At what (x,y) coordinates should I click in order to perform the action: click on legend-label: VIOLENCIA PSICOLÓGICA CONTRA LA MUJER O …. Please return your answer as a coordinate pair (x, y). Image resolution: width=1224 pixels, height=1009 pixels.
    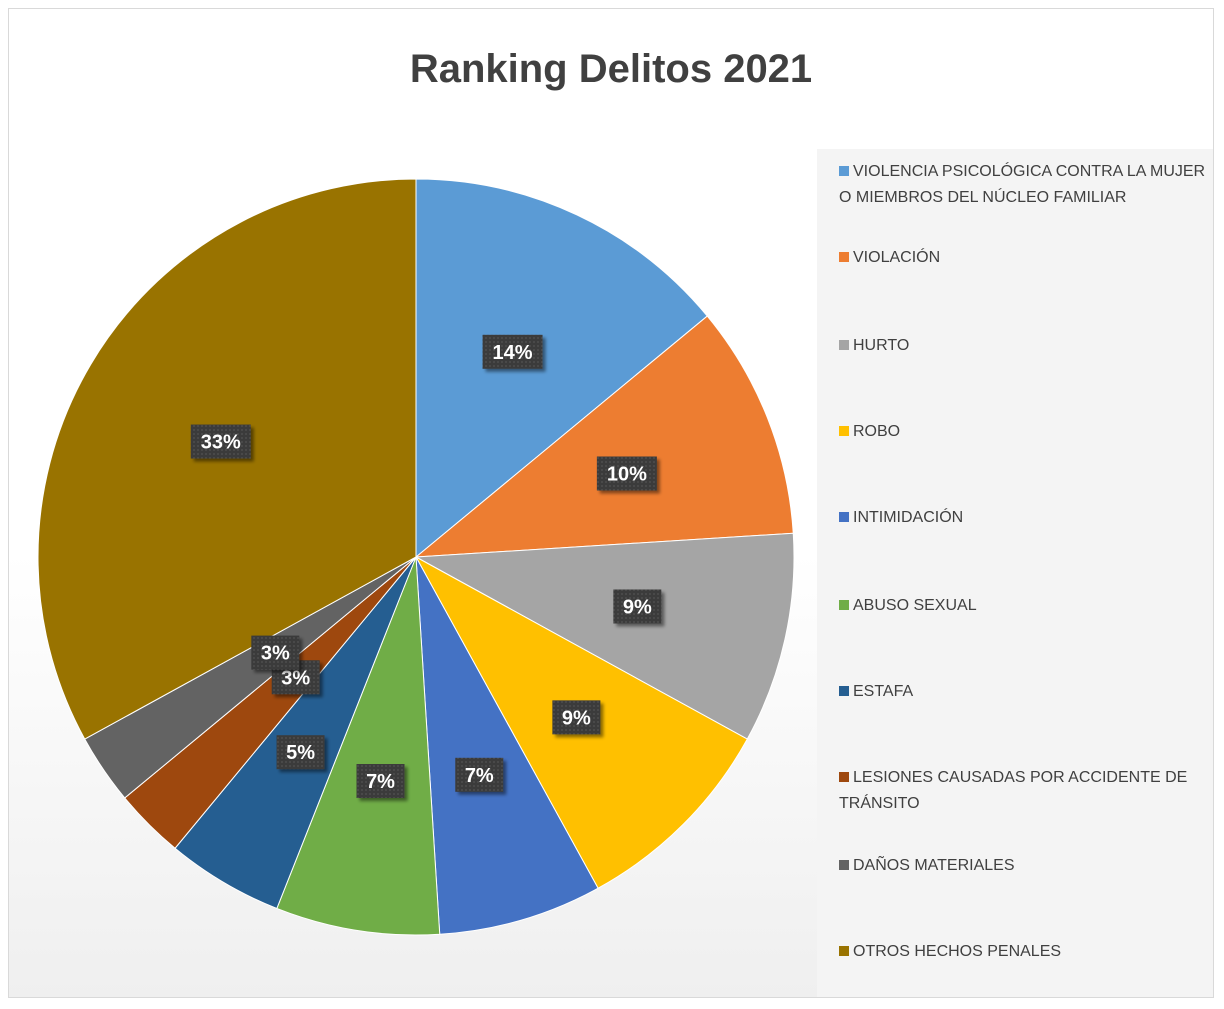
    Looking at the image, I should click on (1022, 184).